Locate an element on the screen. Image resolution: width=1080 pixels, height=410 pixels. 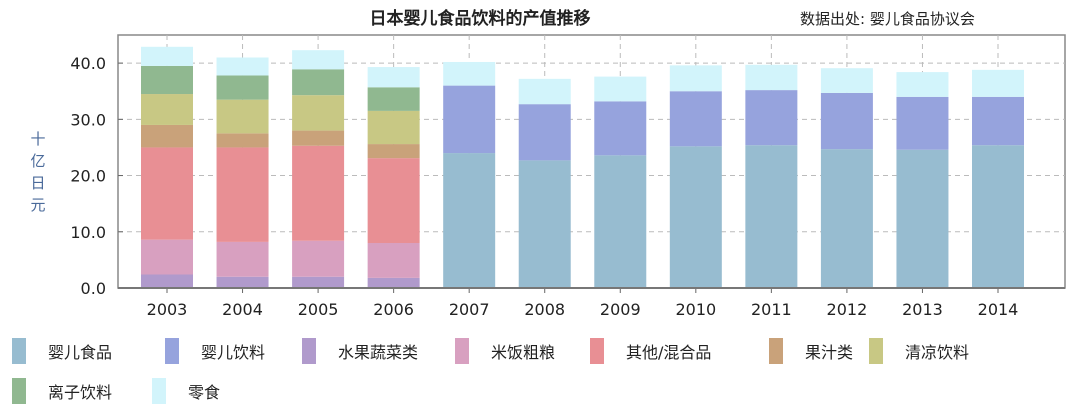
legend-label: 水果蔬菜类 is located at coordinates (378, 352).